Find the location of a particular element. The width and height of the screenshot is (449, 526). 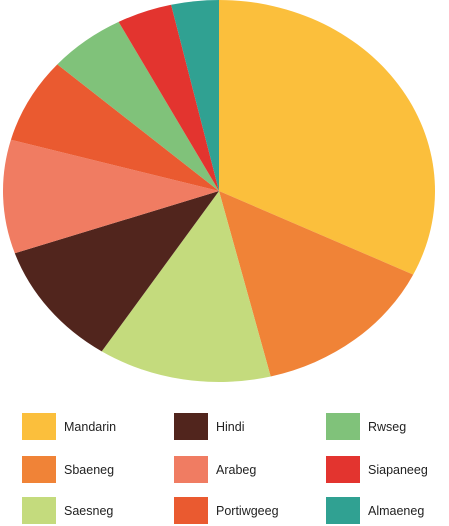

pie-slice-siapaneeg is located at coordinates (168, 97).